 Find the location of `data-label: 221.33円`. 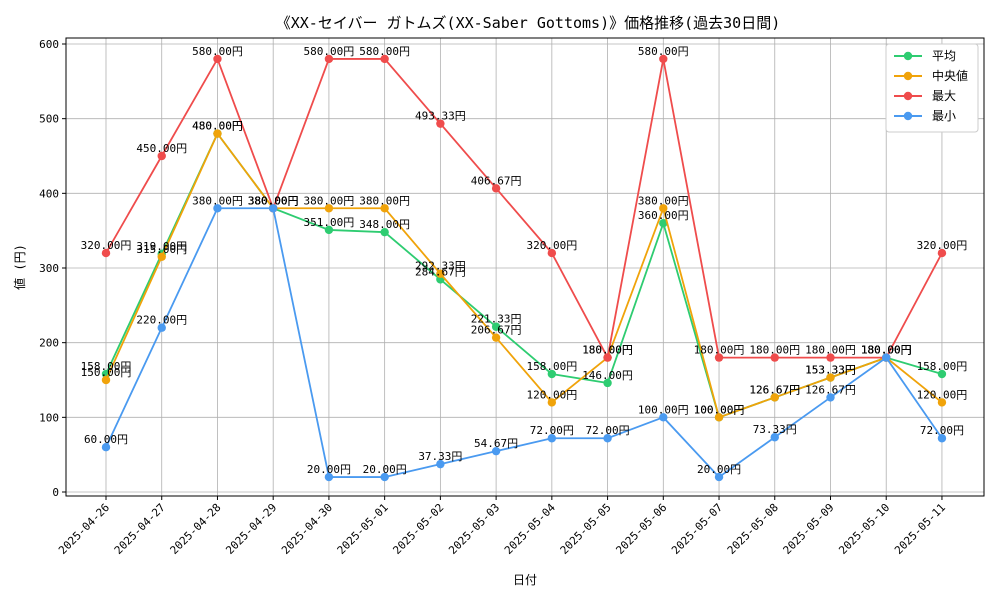

data-label: 221.33円 is located at coordinates (496, 319).